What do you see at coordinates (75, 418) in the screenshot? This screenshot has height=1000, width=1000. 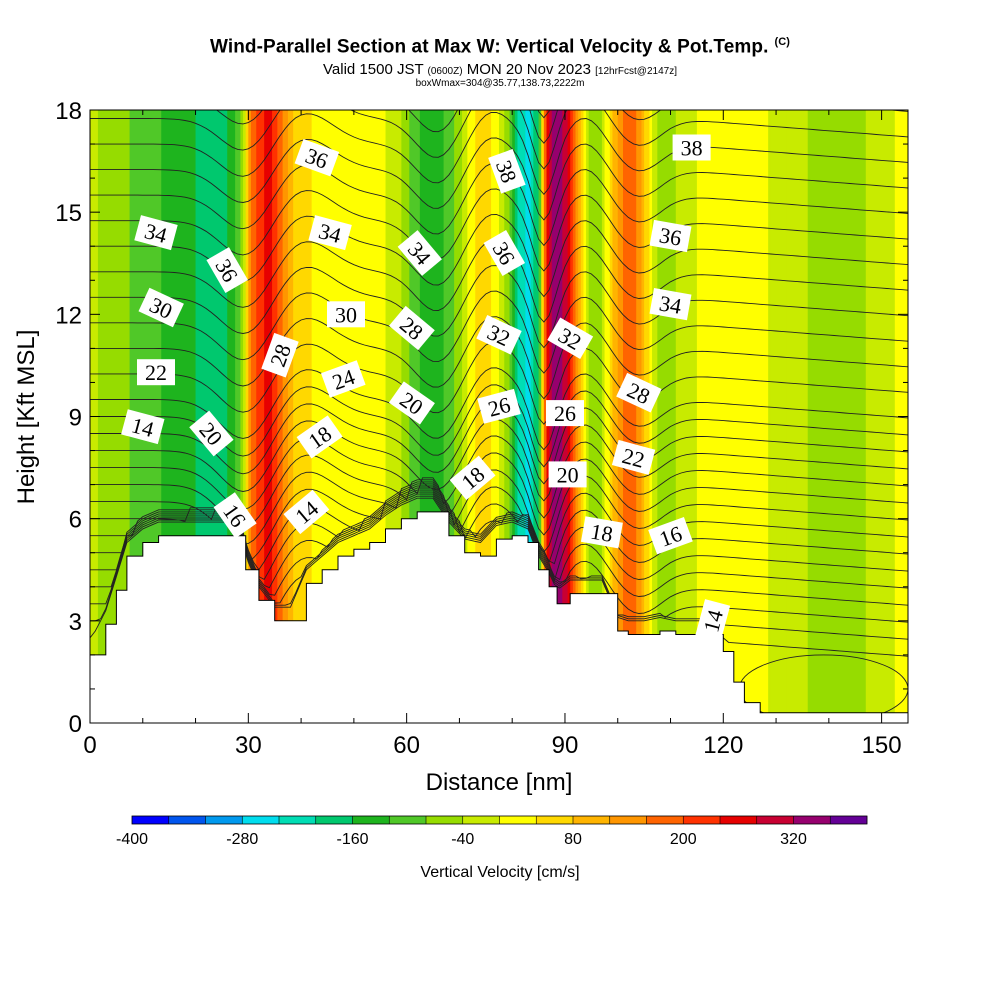 I see `y-tick-label: 9` at bounding box center [75, 418].